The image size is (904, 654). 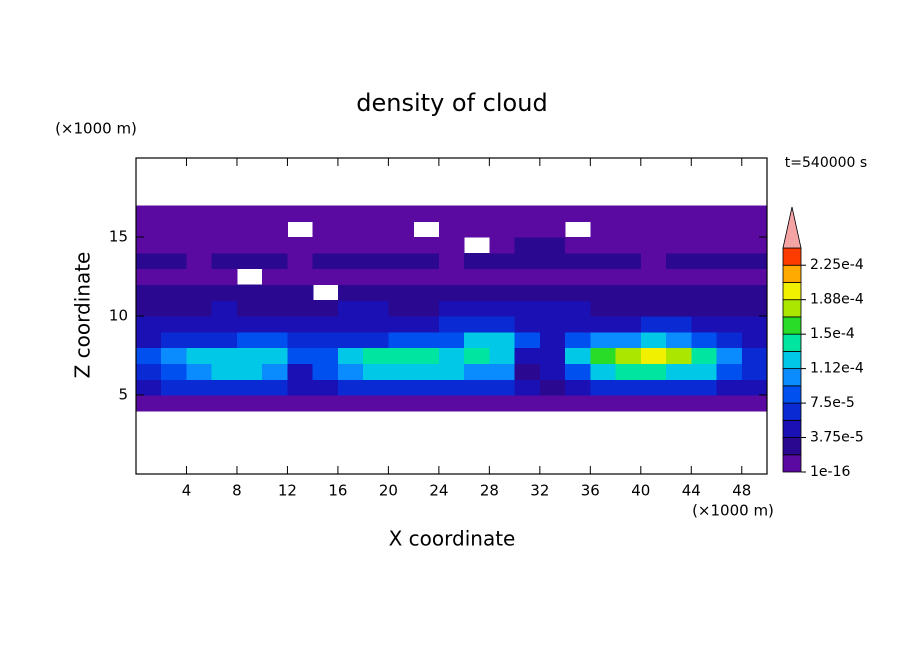 I want to click on x-tick-label: 16, so click(x=337, y=491).